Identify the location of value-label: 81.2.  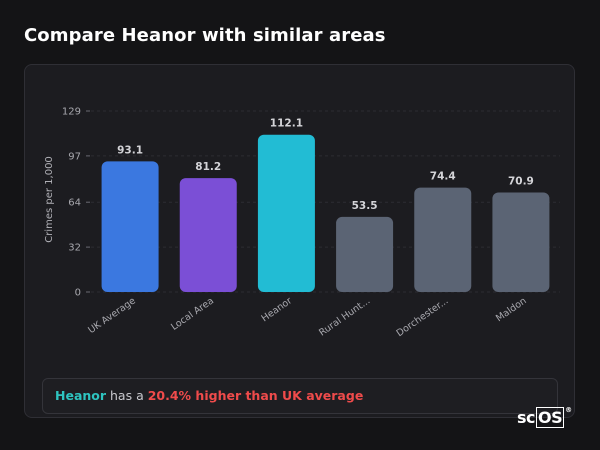
(208, 167).